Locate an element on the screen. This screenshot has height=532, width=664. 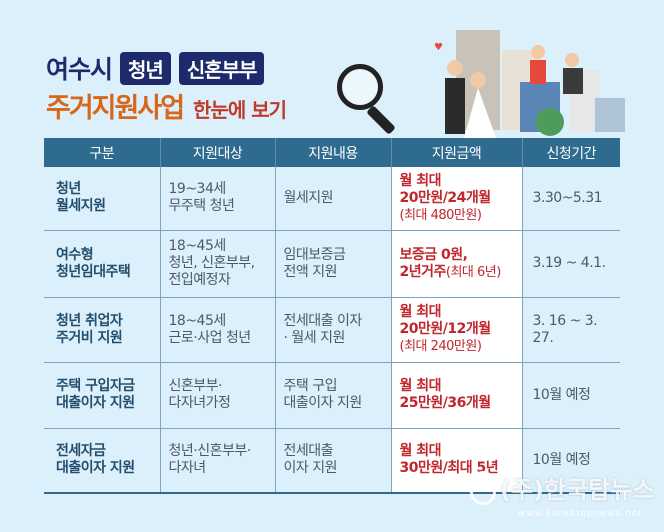
content-cell-line: · 월세 지원 is located at coordinates (314, 337).